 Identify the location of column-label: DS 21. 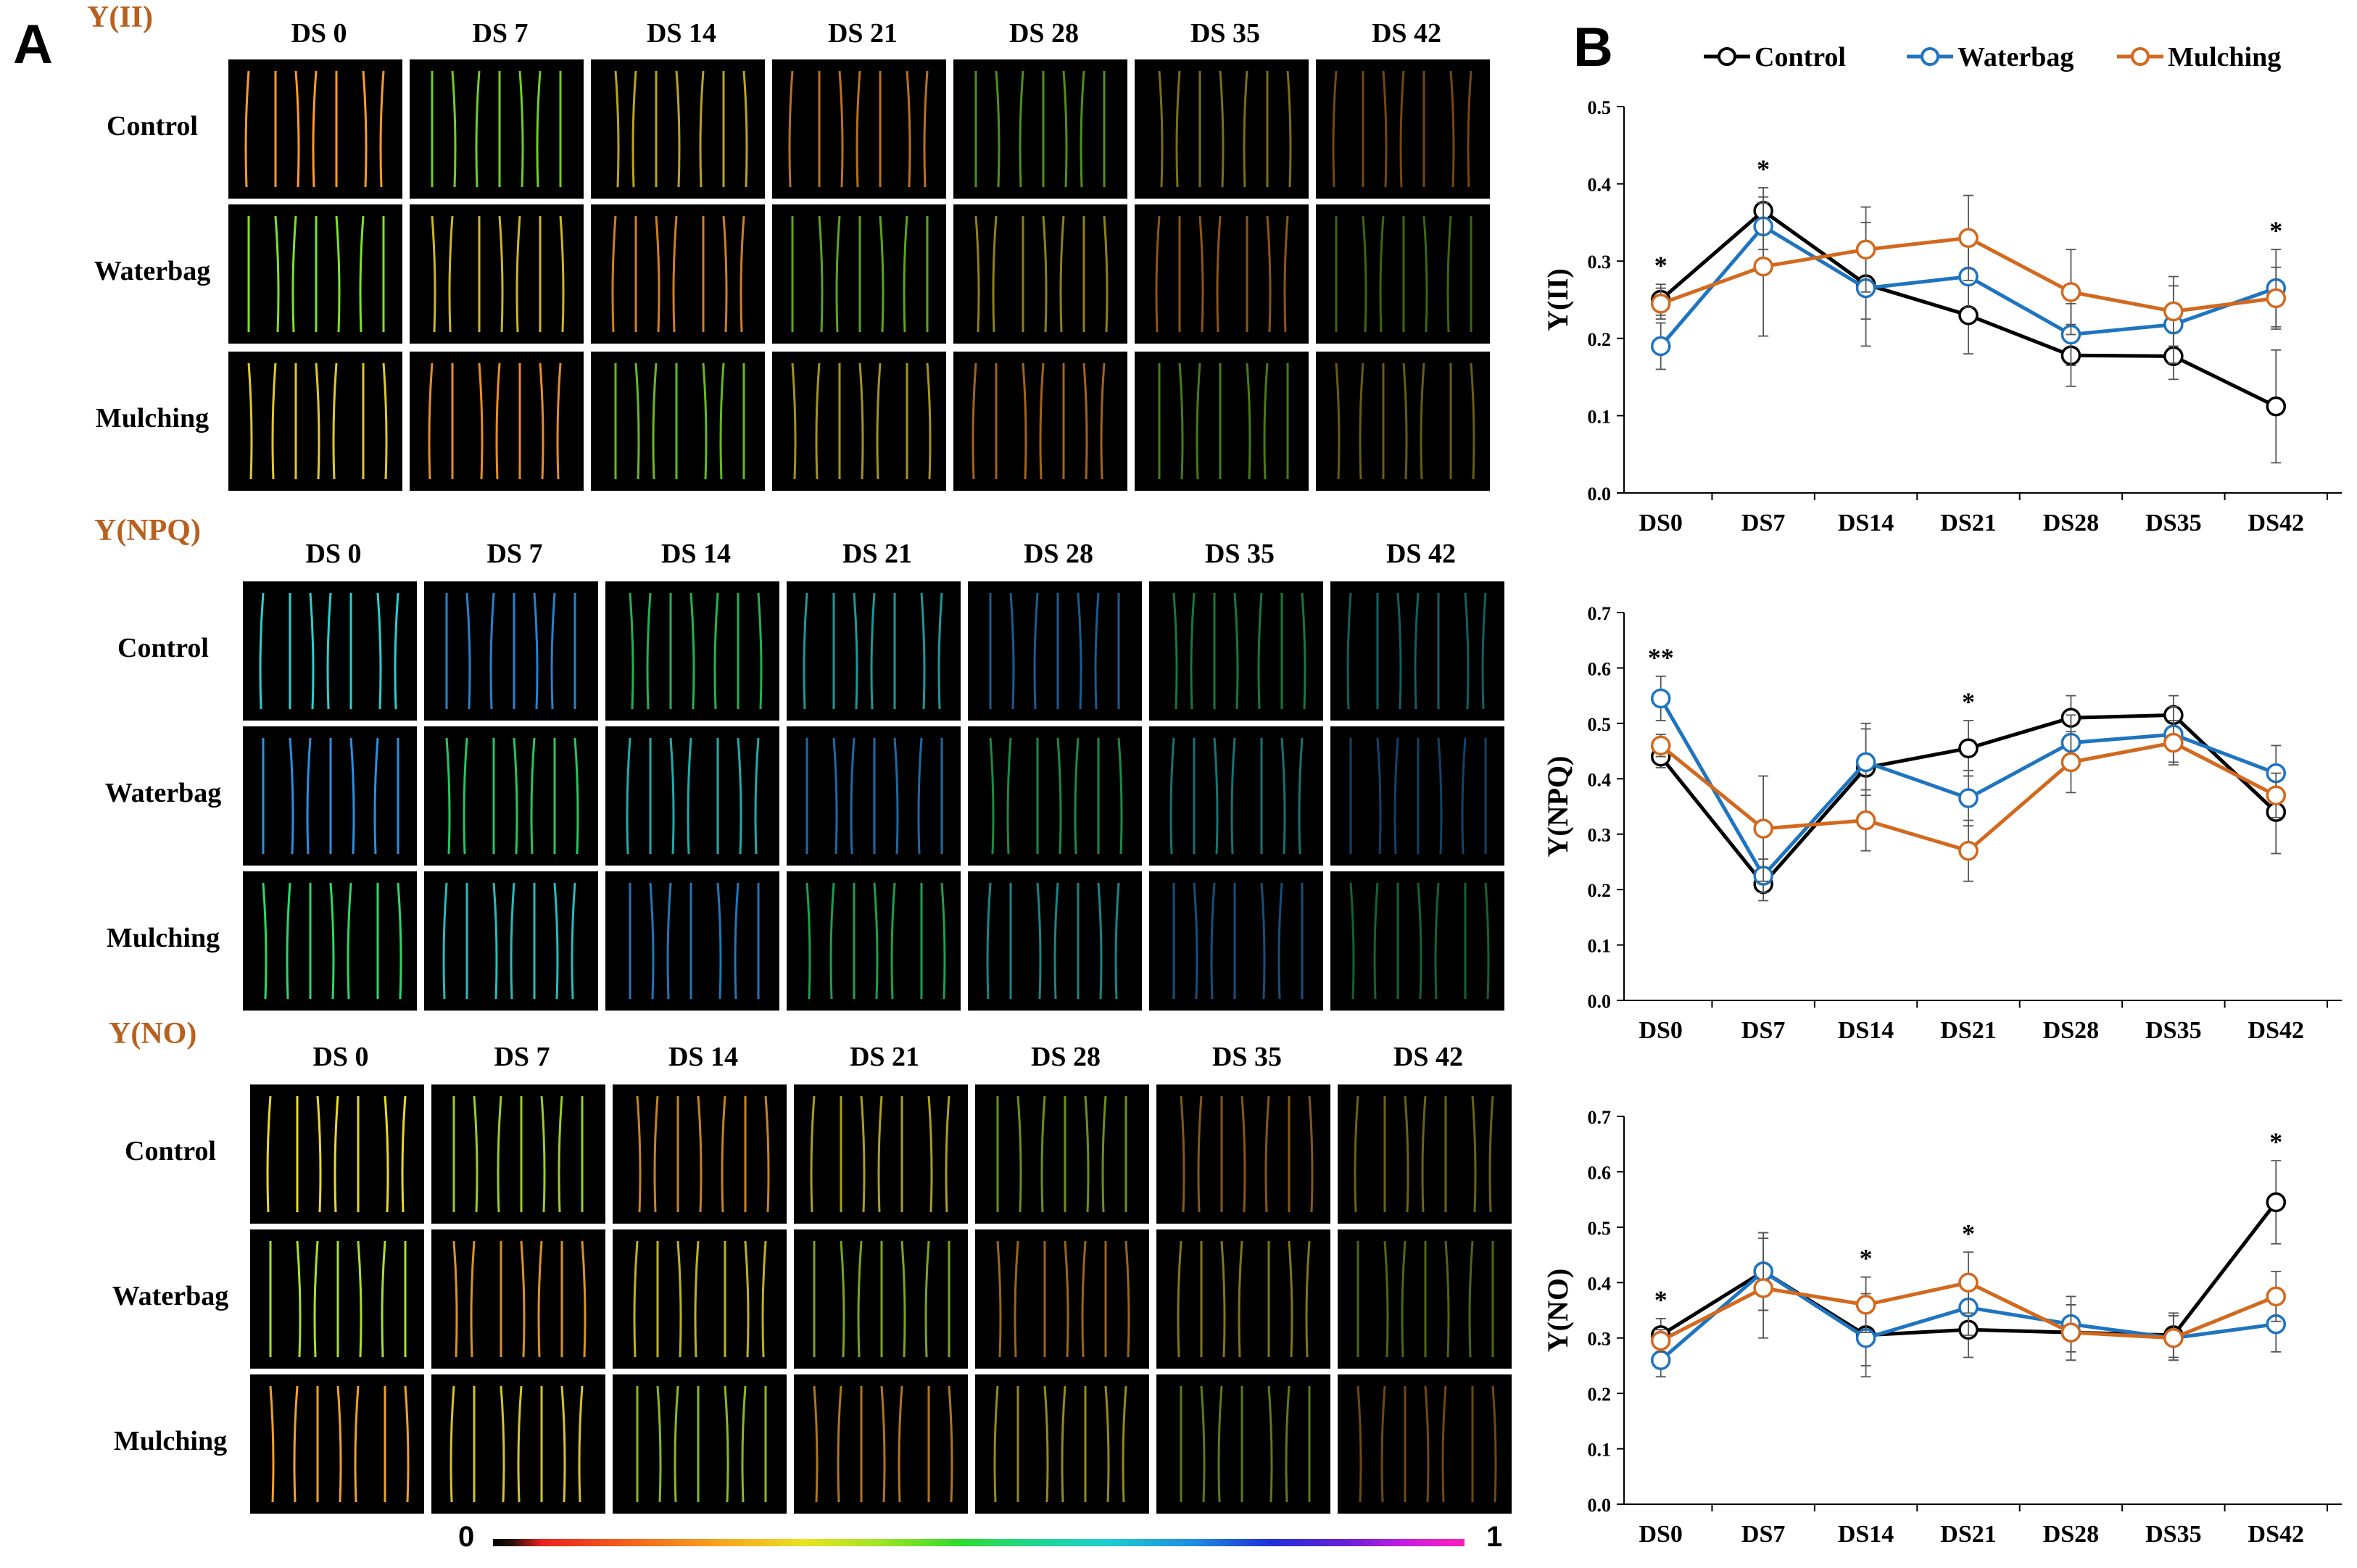
(877, 554).